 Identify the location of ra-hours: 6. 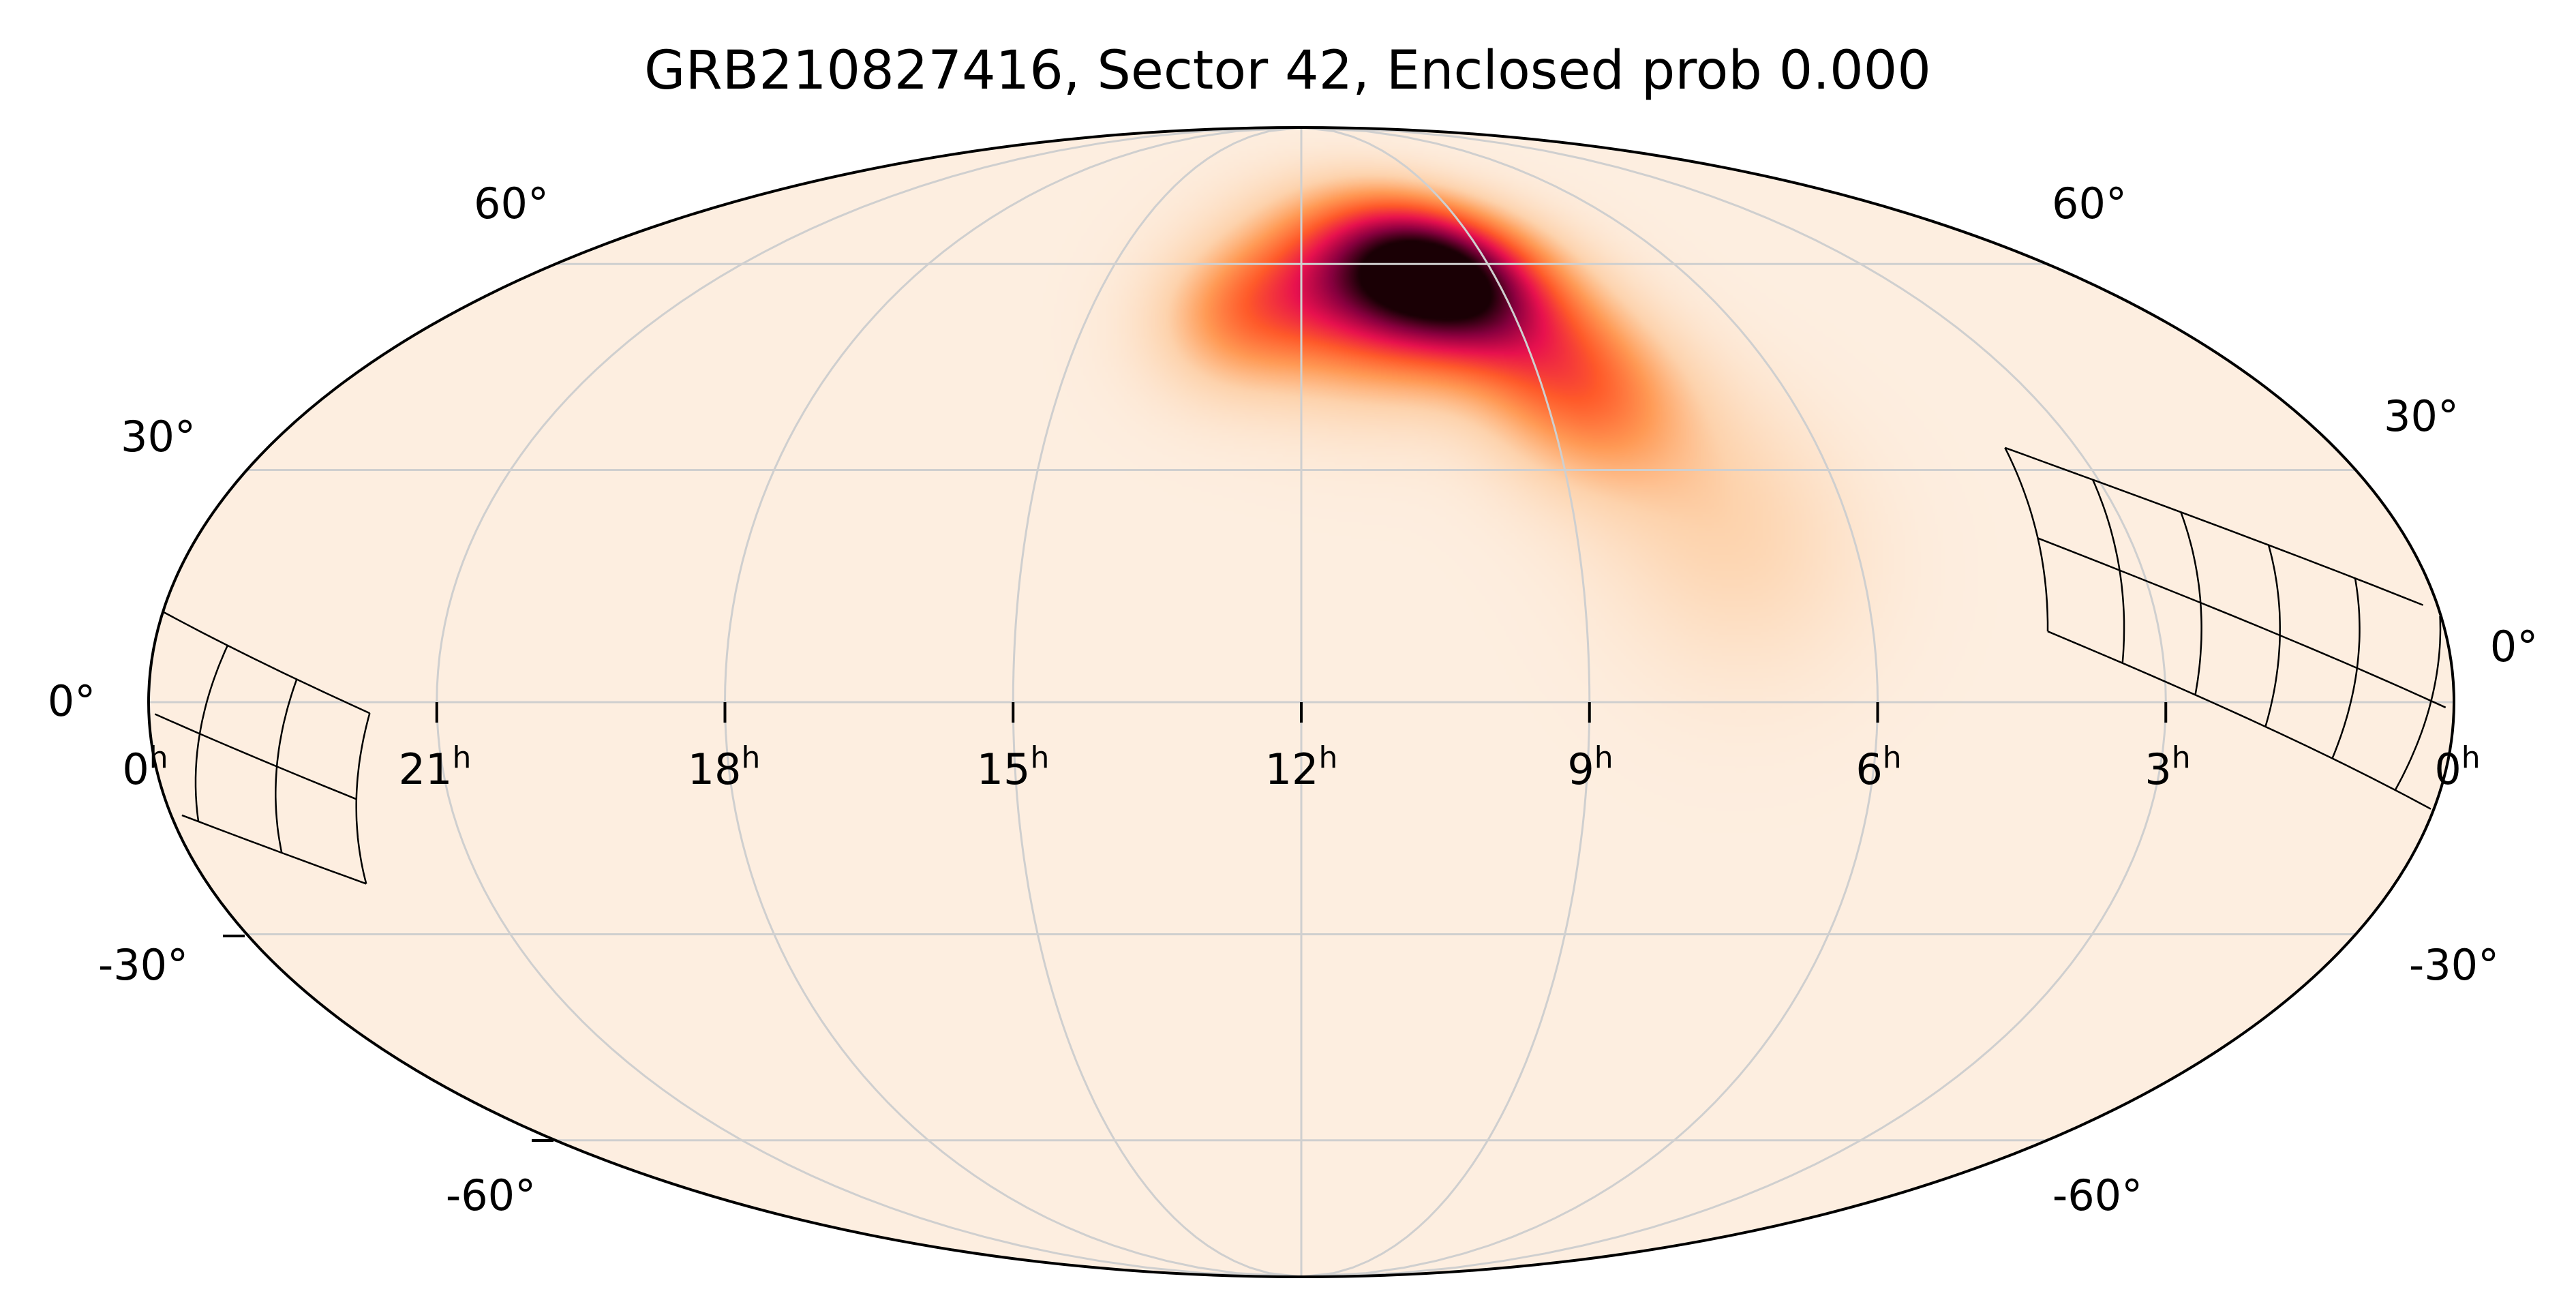
(1868, 769).